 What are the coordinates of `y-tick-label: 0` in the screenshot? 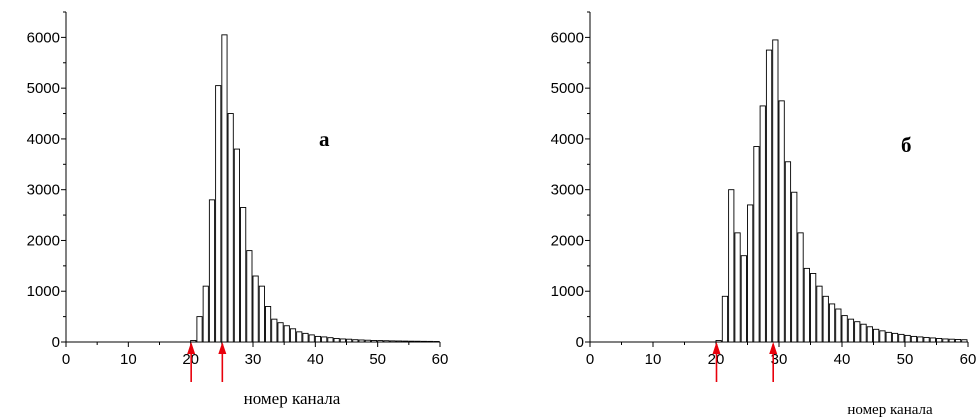 It's located at (56, 342).